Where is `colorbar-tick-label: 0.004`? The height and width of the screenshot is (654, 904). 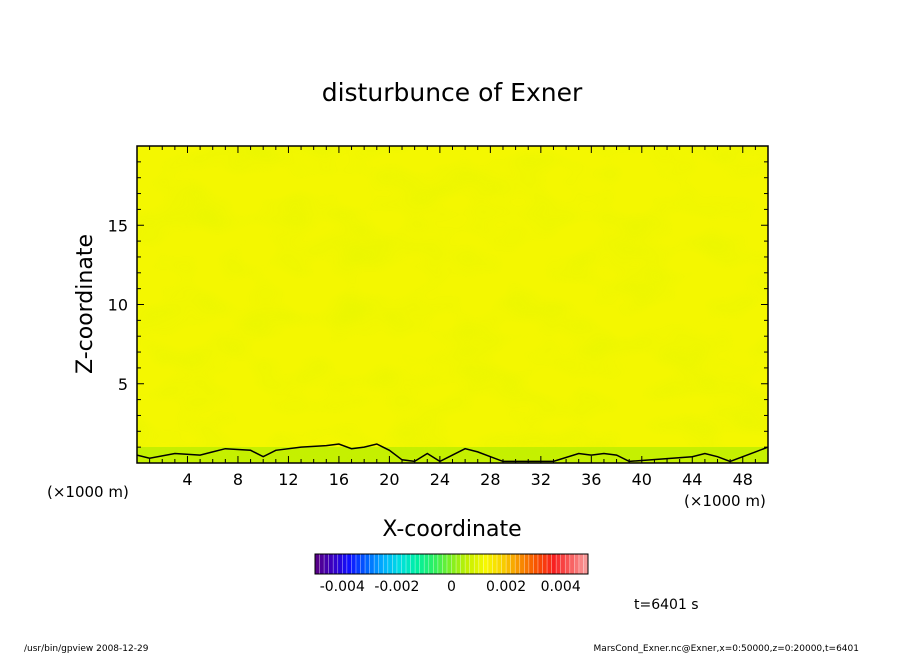 colorbar-tick-label: 0.004 is located at coordinates (561, 587).